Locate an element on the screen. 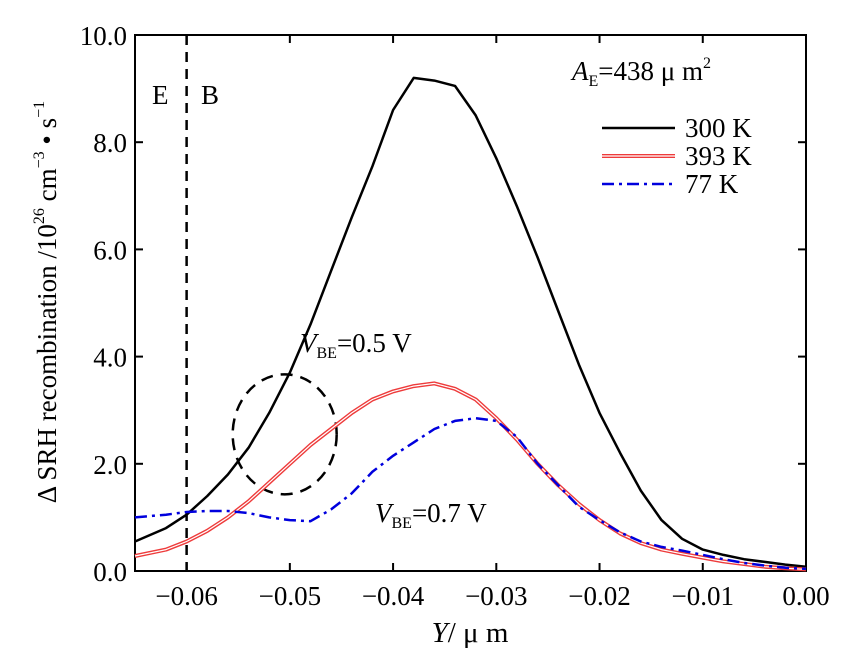 Image resolution: width=846 pixels, height=650 pixels. legend-label-393k: 393 K is located at coordinates (718, 156).